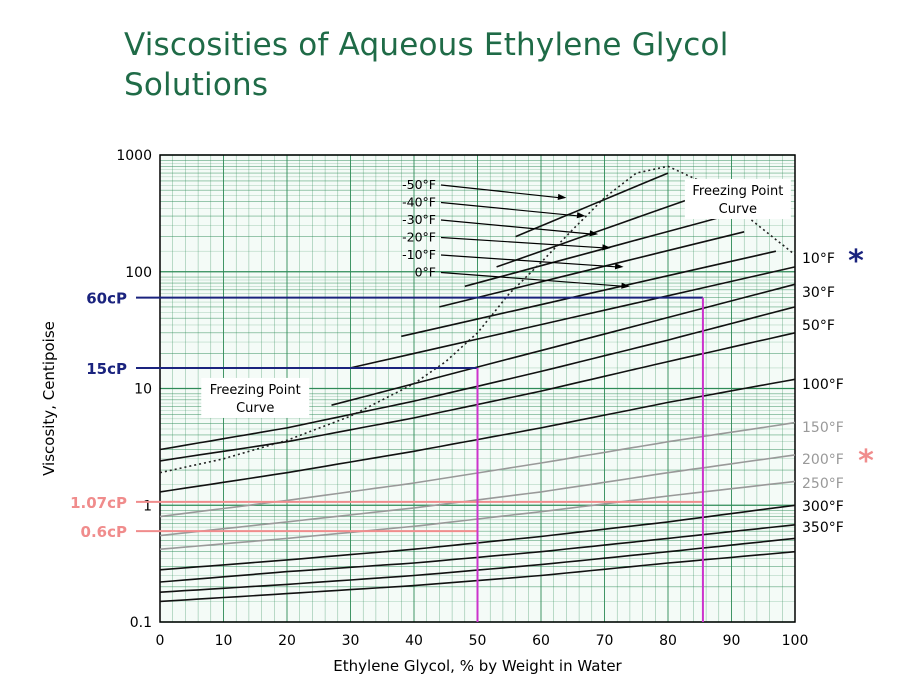 The image size is (900, 700). I want to click on x-tick-label: 70, so click(605, 641).